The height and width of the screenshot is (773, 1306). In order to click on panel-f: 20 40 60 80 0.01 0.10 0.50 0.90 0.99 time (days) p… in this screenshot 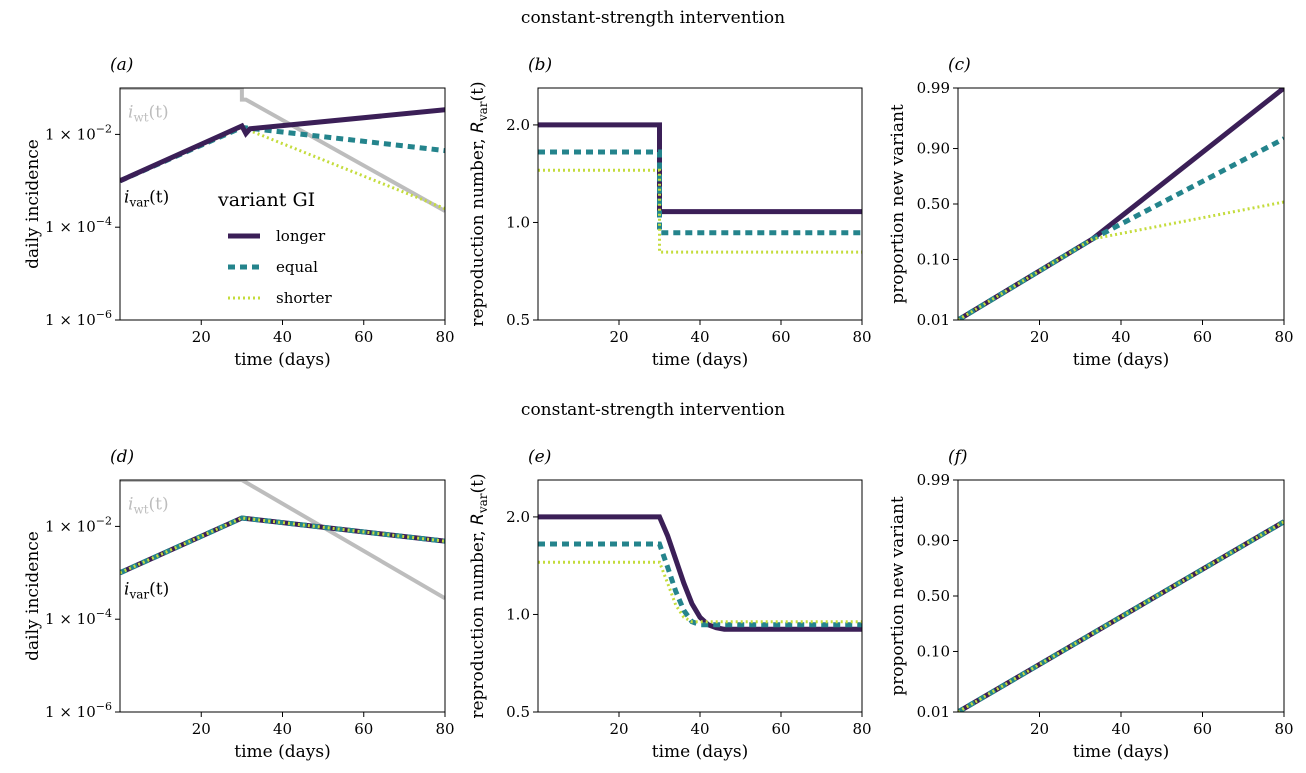, I will do `click(1091, 604)`.